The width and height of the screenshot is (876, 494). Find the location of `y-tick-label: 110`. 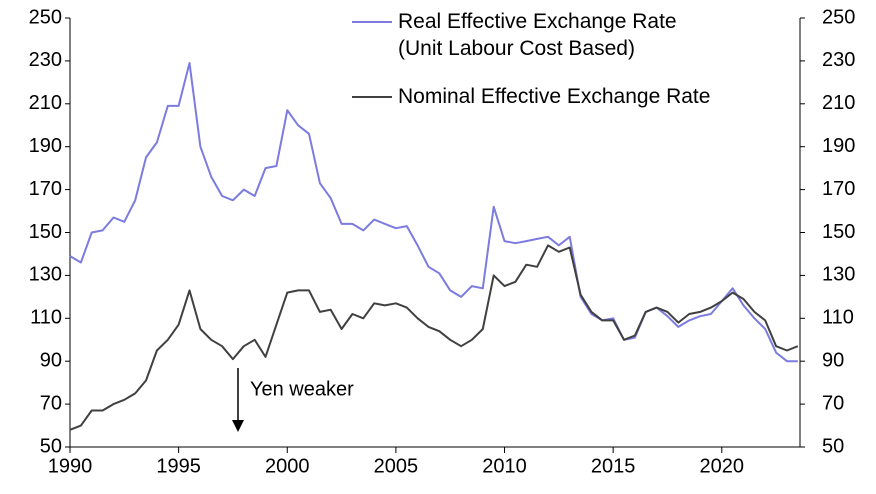

y-tick-label: 110 is located at coordinates (46, 318).